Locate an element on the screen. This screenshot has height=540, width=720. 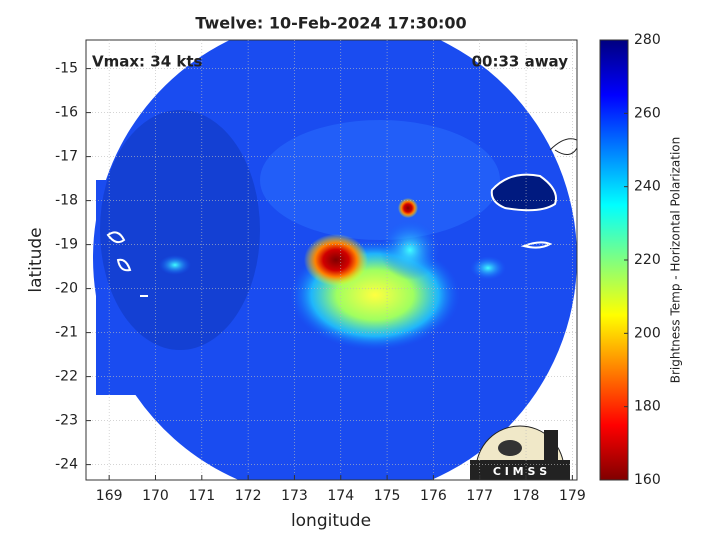
logo: C I M S S is located at coordinates (520, 452).